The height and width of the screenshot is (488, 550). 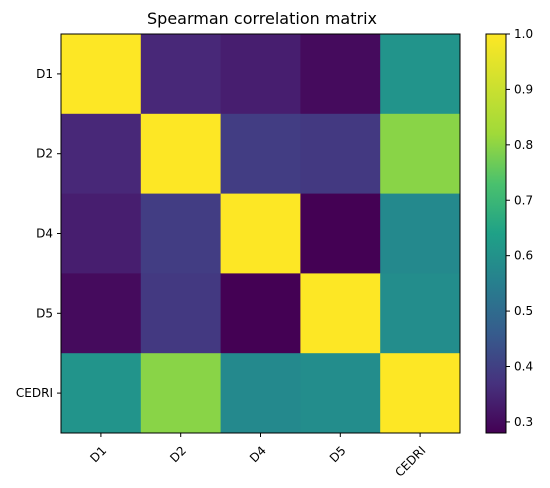 I want to click on x-tick-label: D2, so click(x=178, y=454).